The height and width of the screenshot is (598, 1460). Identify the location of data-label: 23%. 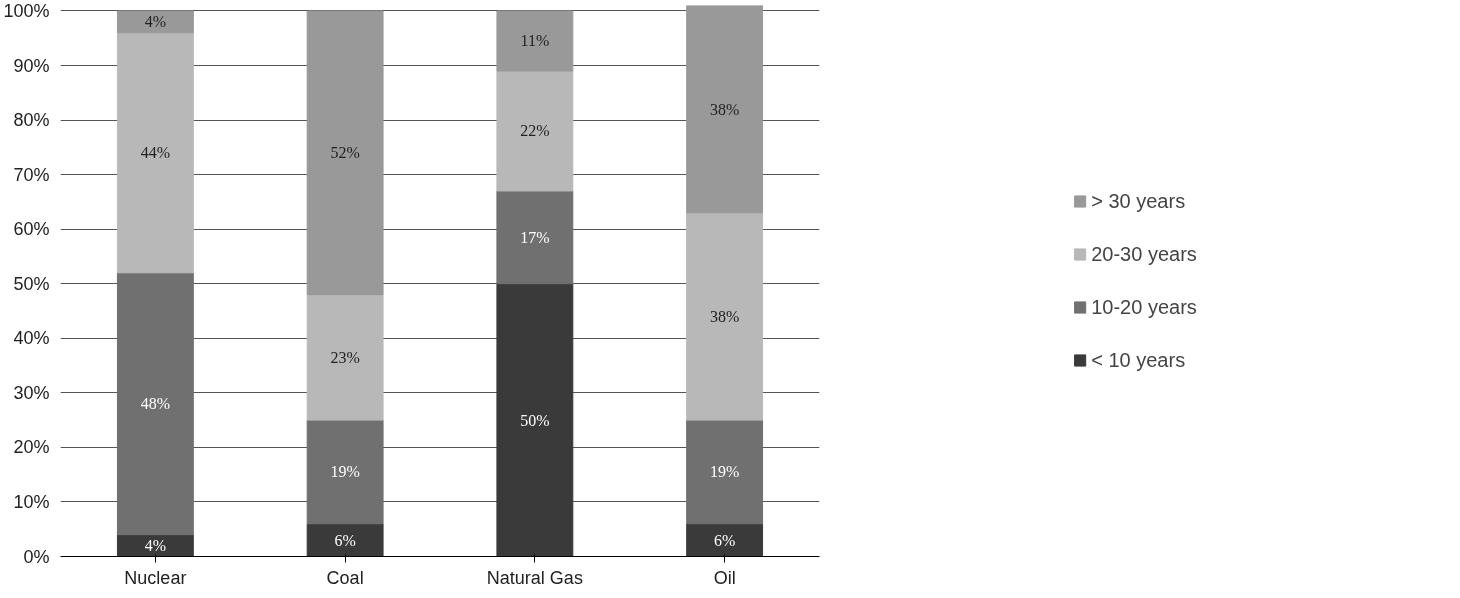
(345, 357).